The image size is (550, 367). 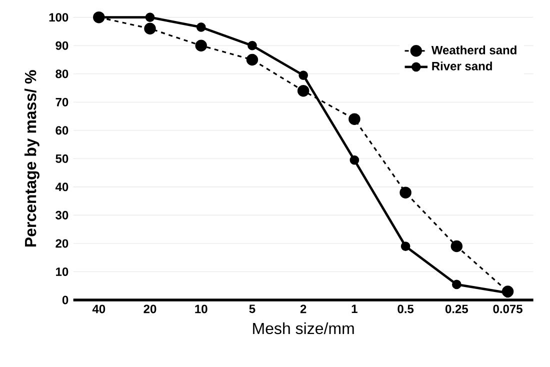 What do you see at coordinates (32, 158) in the screenshot?
I see `y-axis-title: Percentage by mass/ %` at bounding box center [32, 158].